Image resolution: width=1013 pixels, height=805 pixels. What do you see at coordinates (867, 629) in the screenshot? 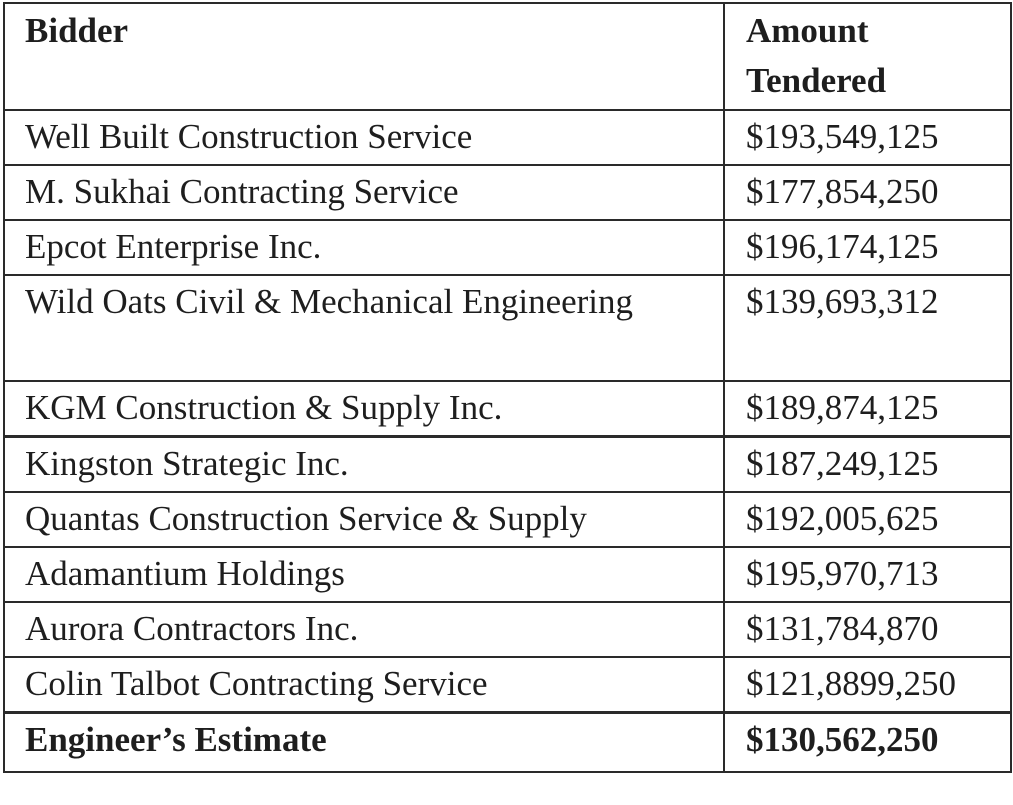
I see `amount-cell: $131,784,870` at bounding box center [867, 629].